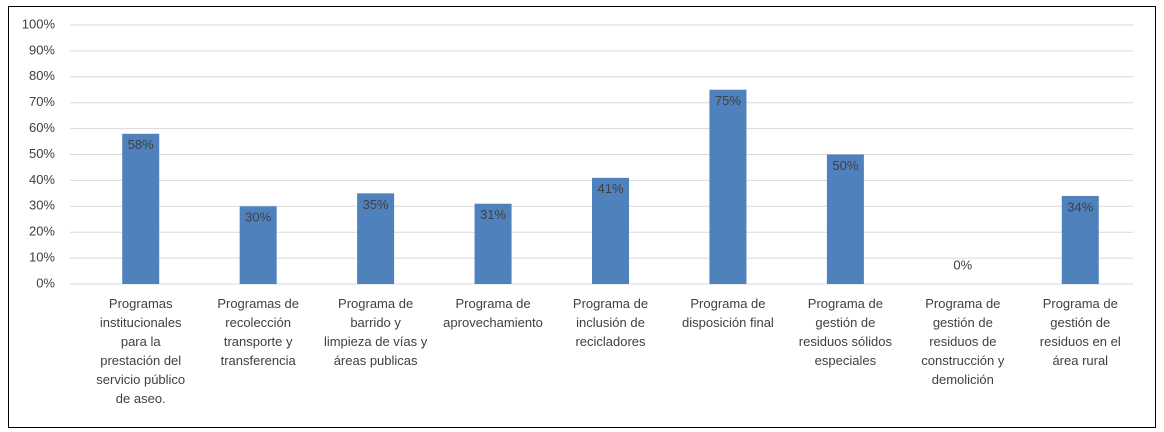 The width and height of the screenshot is (1164, 432). Describe the element at coordinates (610, 188) in the screenshot. I see `data-label: 41%` at that location.